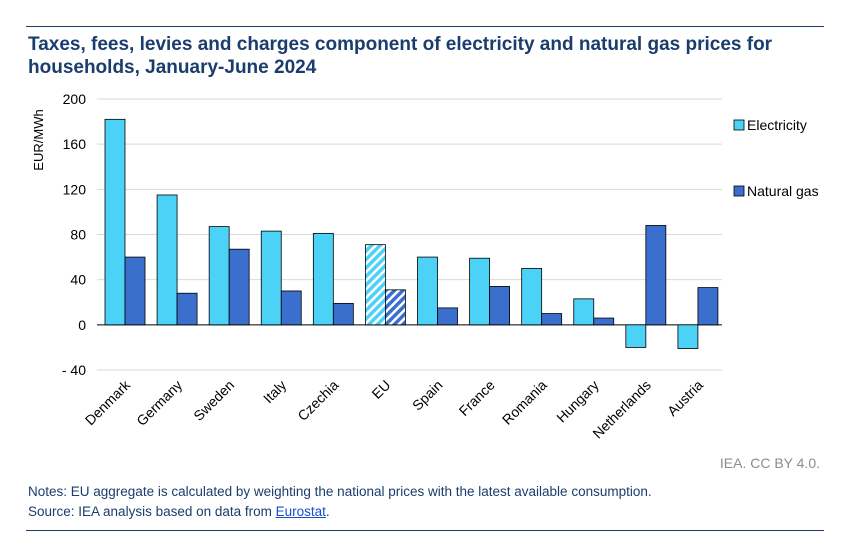 Image resolution: width=848 pixels, height=541 pixels. What do you see at coordinates (38, 139) in the screenshot?
I see `y-axis-label: EUR/MWh` at bounding box center [38, 139].